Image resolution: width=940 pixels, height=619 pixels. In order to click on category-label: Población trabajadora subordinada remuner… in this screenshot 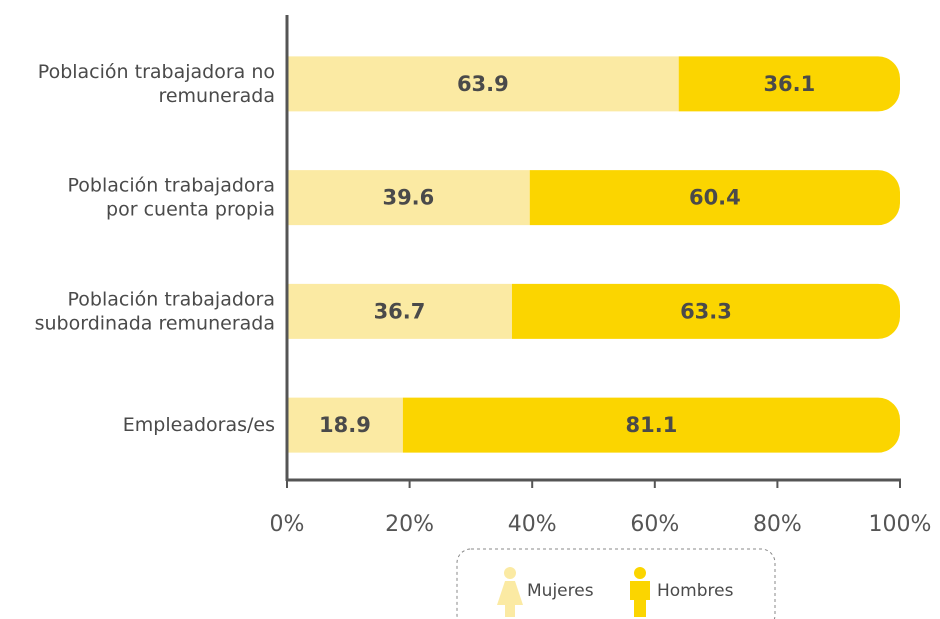, I will do `click(155, 311)`.